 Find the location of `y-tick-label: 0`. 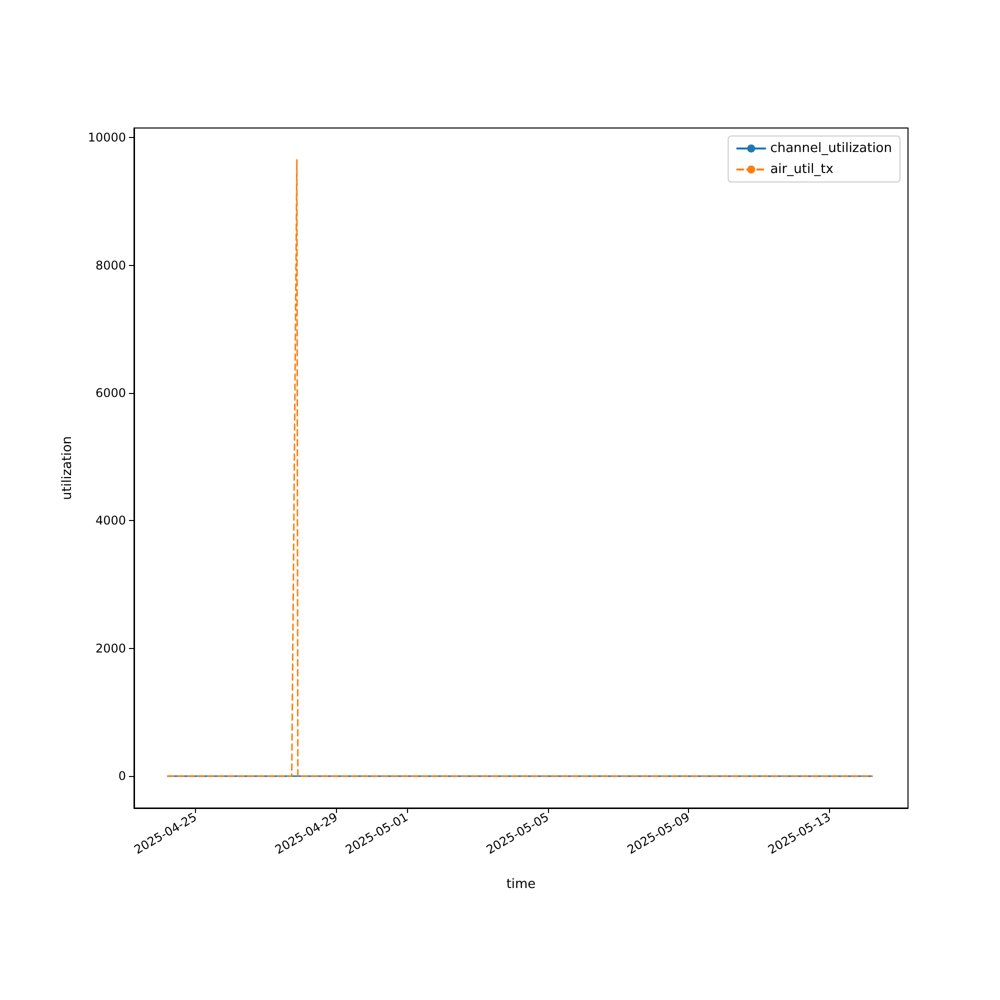

y-tick-label: 0 is located at coordinates (122, 776).